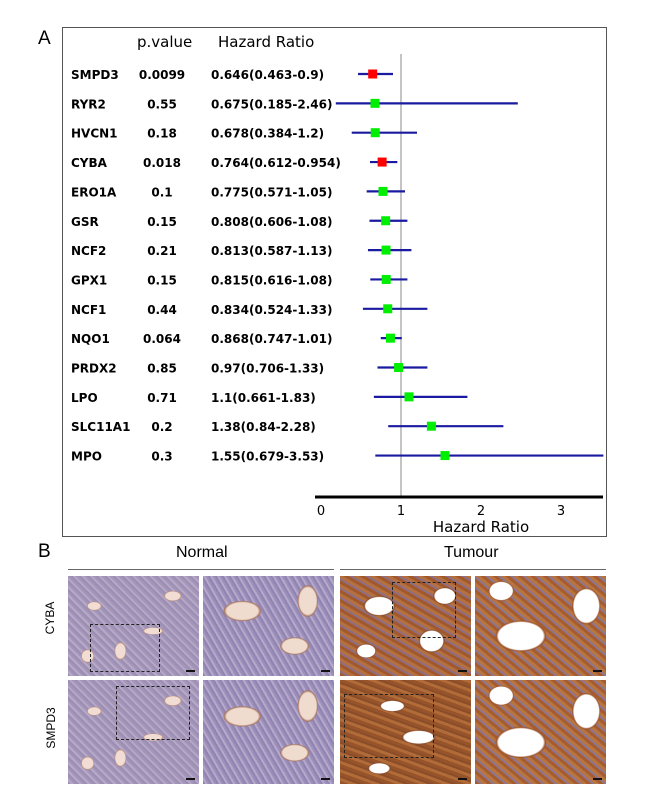  What do you see at coordinates (201, 569) in the screenshot?
I see `normal-group-line` at bounding box center [201, 569].